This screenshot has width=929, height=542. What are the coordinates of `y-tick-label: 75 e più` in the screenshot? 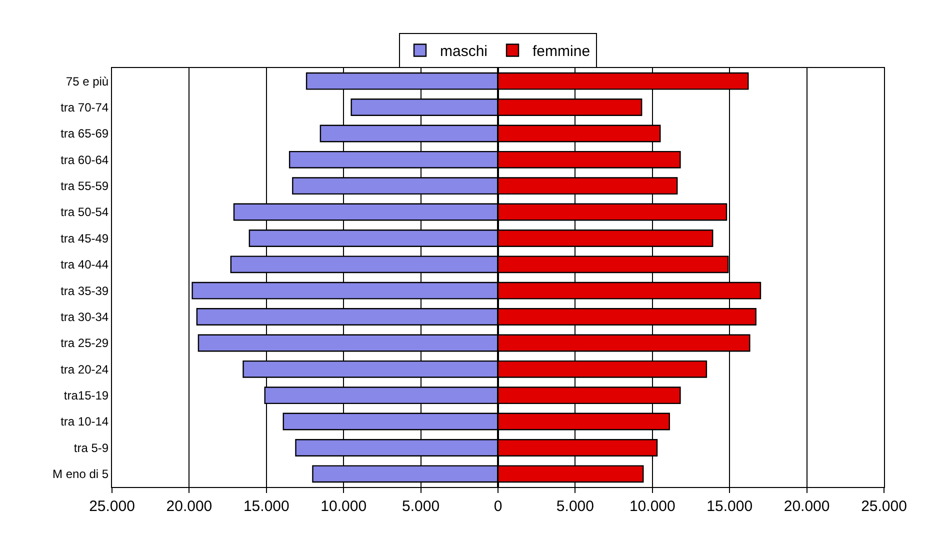 It's located at (87, 81).